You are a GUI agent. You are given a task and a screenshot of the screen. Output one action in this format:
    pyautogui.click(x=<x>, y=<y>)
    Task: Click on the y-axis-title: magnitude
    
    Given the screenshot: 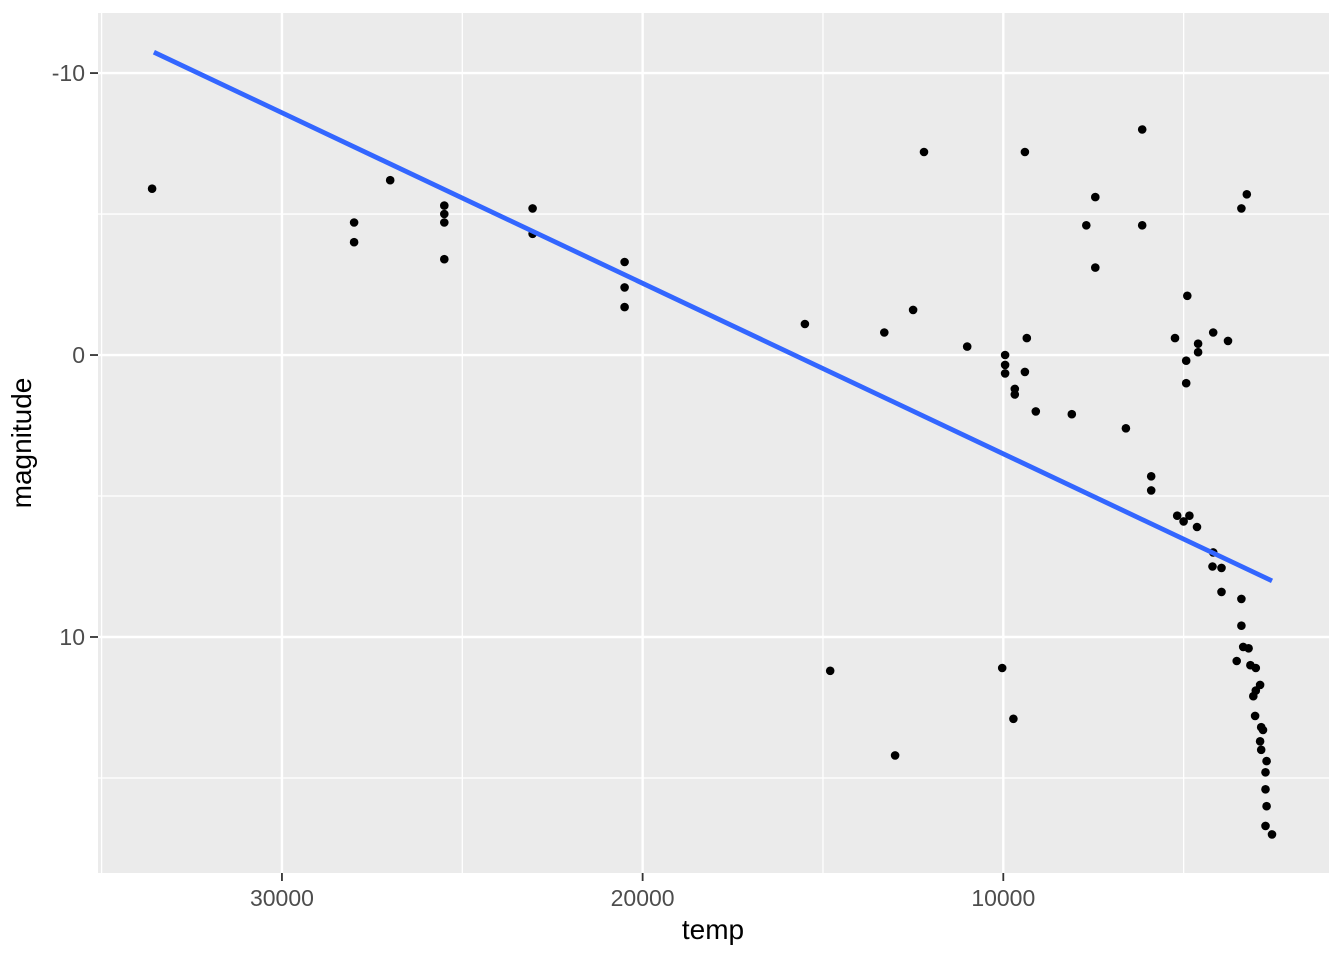 What is the action you would take?
    pyautogui.click(x=21, y=443)
    